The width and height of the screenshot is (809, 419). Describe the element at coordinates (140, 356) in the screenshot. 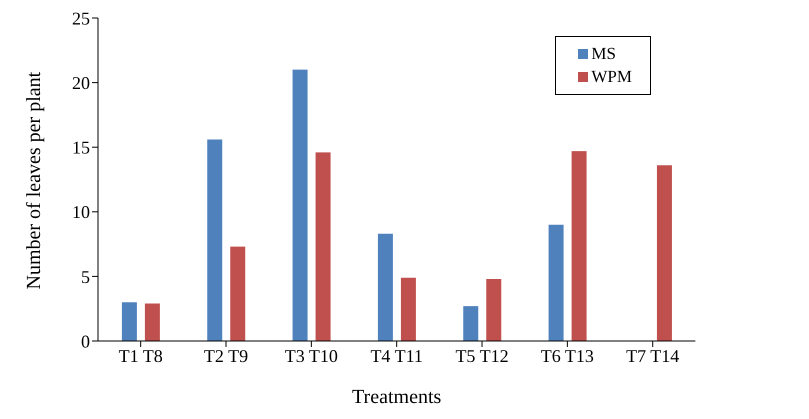

I see `x-tick-label: T1 T8` at that location.